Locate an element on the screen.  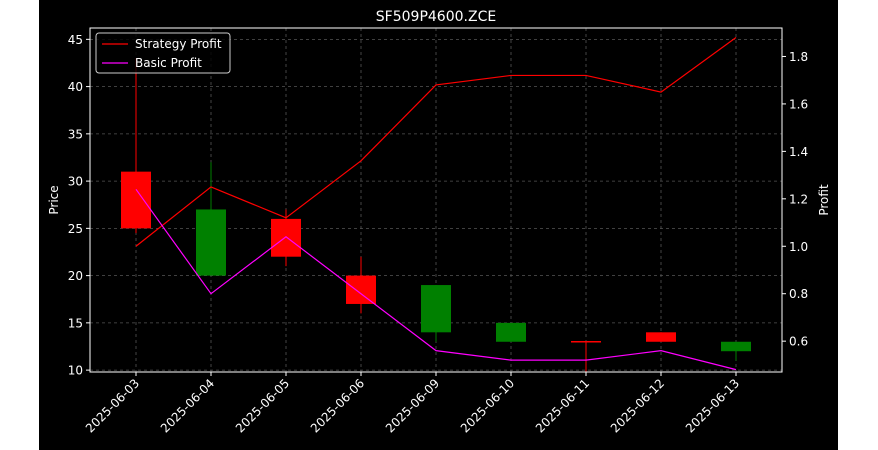
left-tick-label-7: 45 is located at coordinates (75, 40).